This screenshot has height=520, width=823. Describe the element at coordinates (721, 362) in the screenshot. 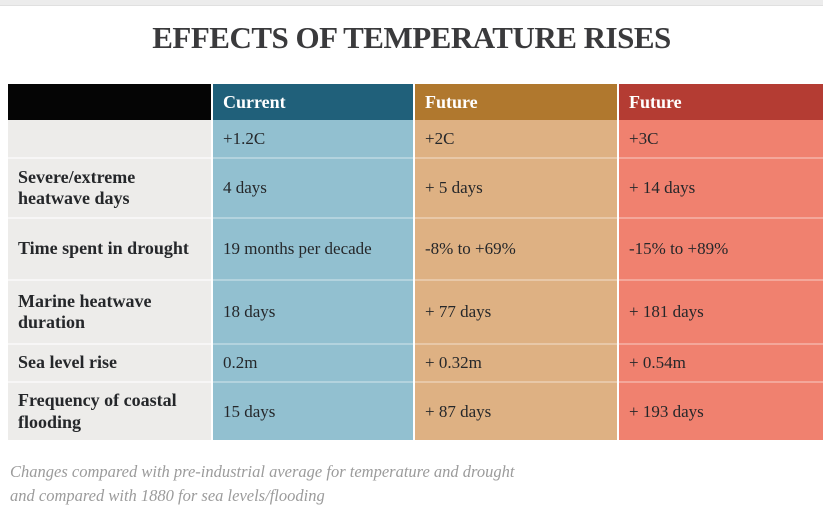

I see `cell-sealevel-future-3c: + 0.54m` at that location.